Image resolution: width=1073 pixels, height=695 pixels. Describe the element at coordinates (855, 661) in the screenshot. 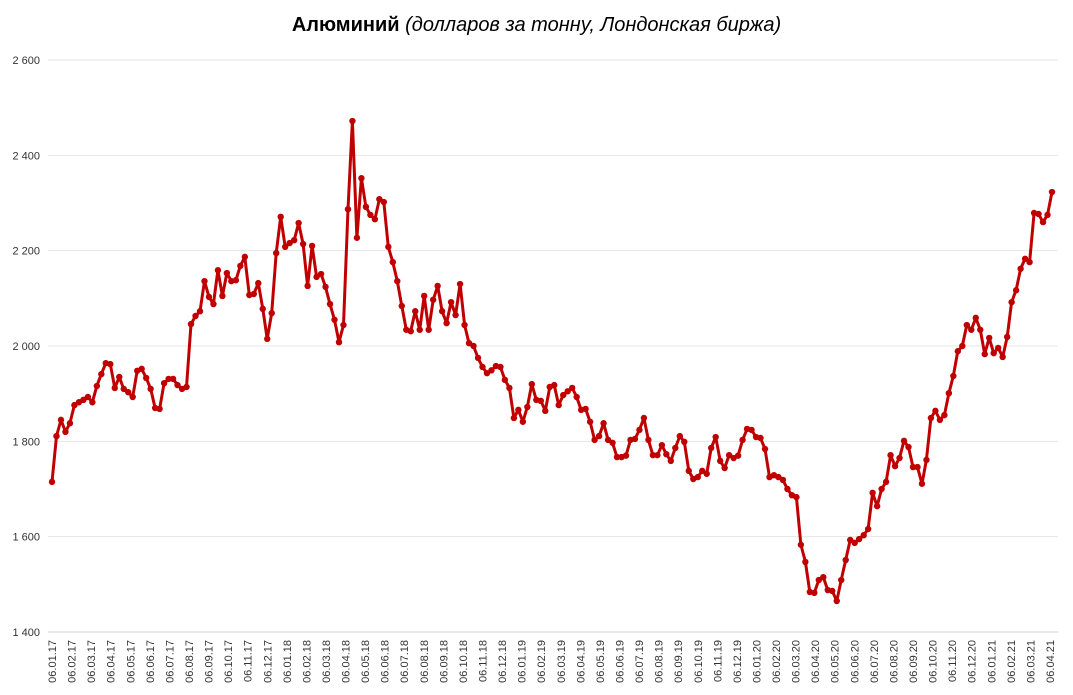

I see `x-tick-label: 06.06.20` at that location.